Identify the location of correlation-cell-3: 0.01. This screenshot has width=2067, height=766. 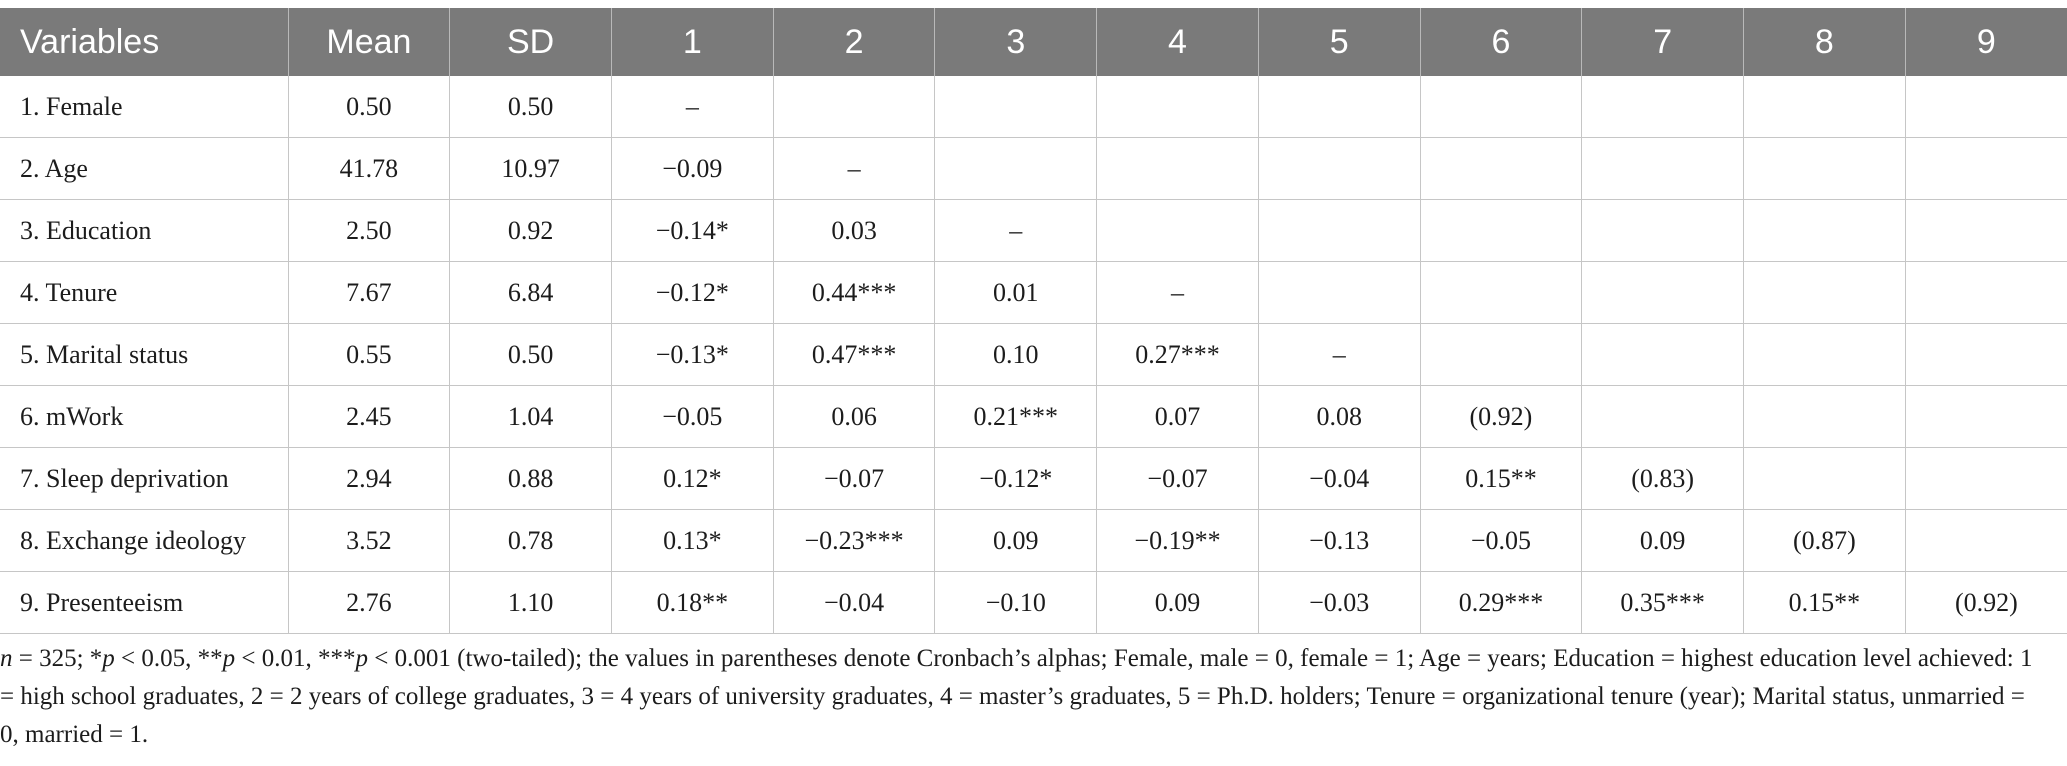
(1016, 292).